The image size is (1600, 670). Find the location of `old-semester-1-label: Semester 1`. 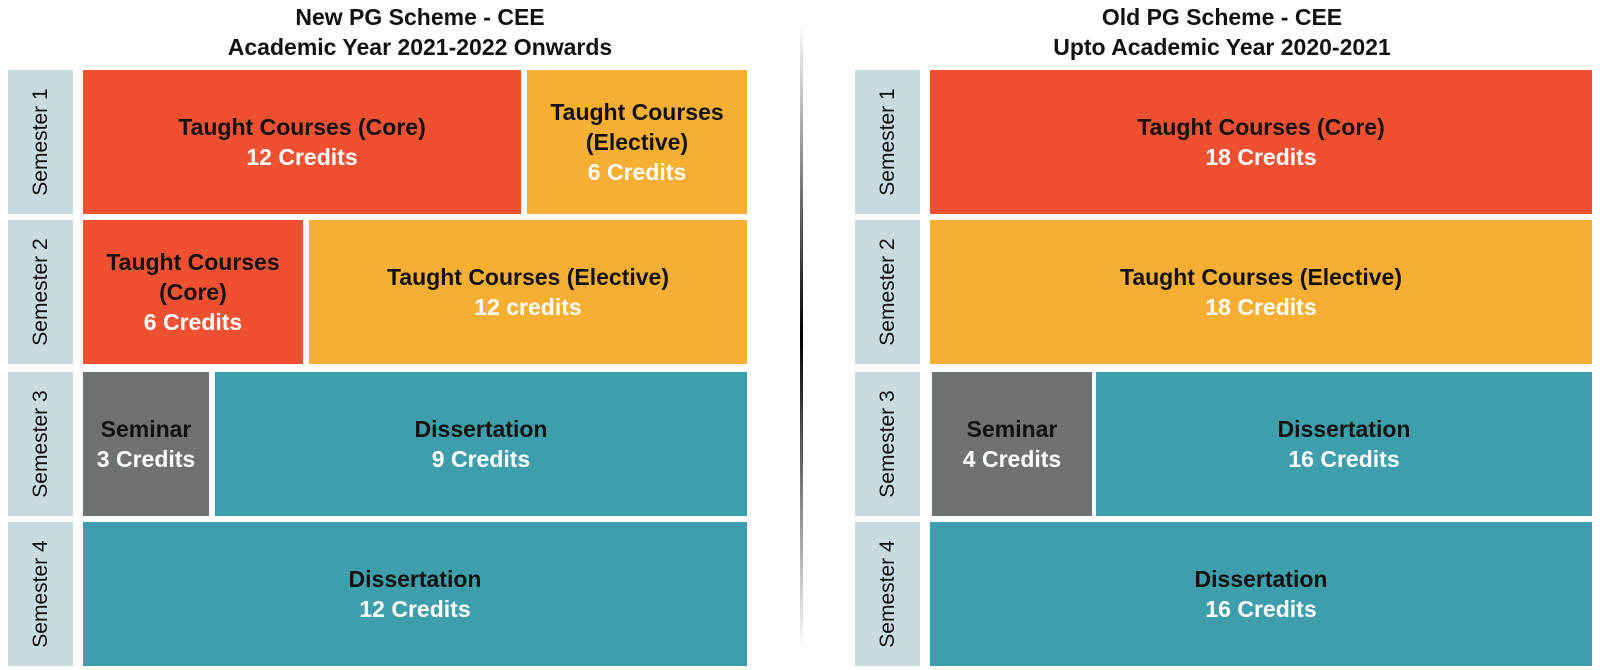

old-semester-1-label: Semester 1 is located at coordinates (887, 142).